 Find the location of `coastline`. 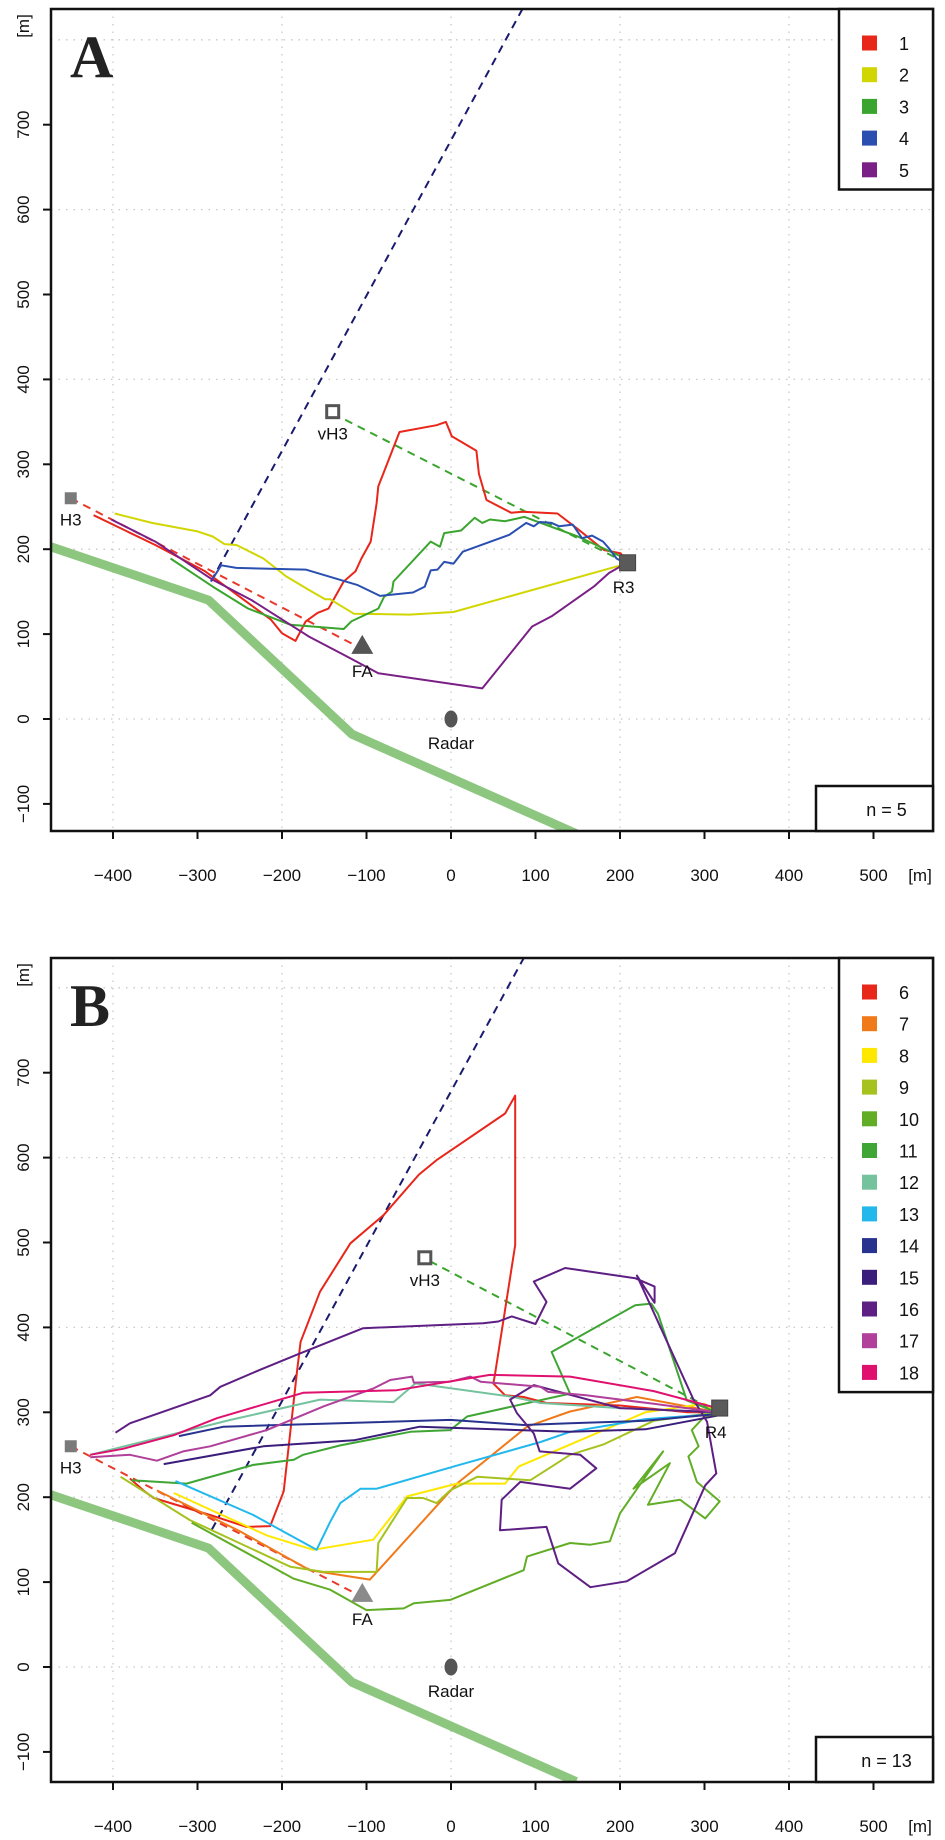

coastline is located at coordinates (314, 686).